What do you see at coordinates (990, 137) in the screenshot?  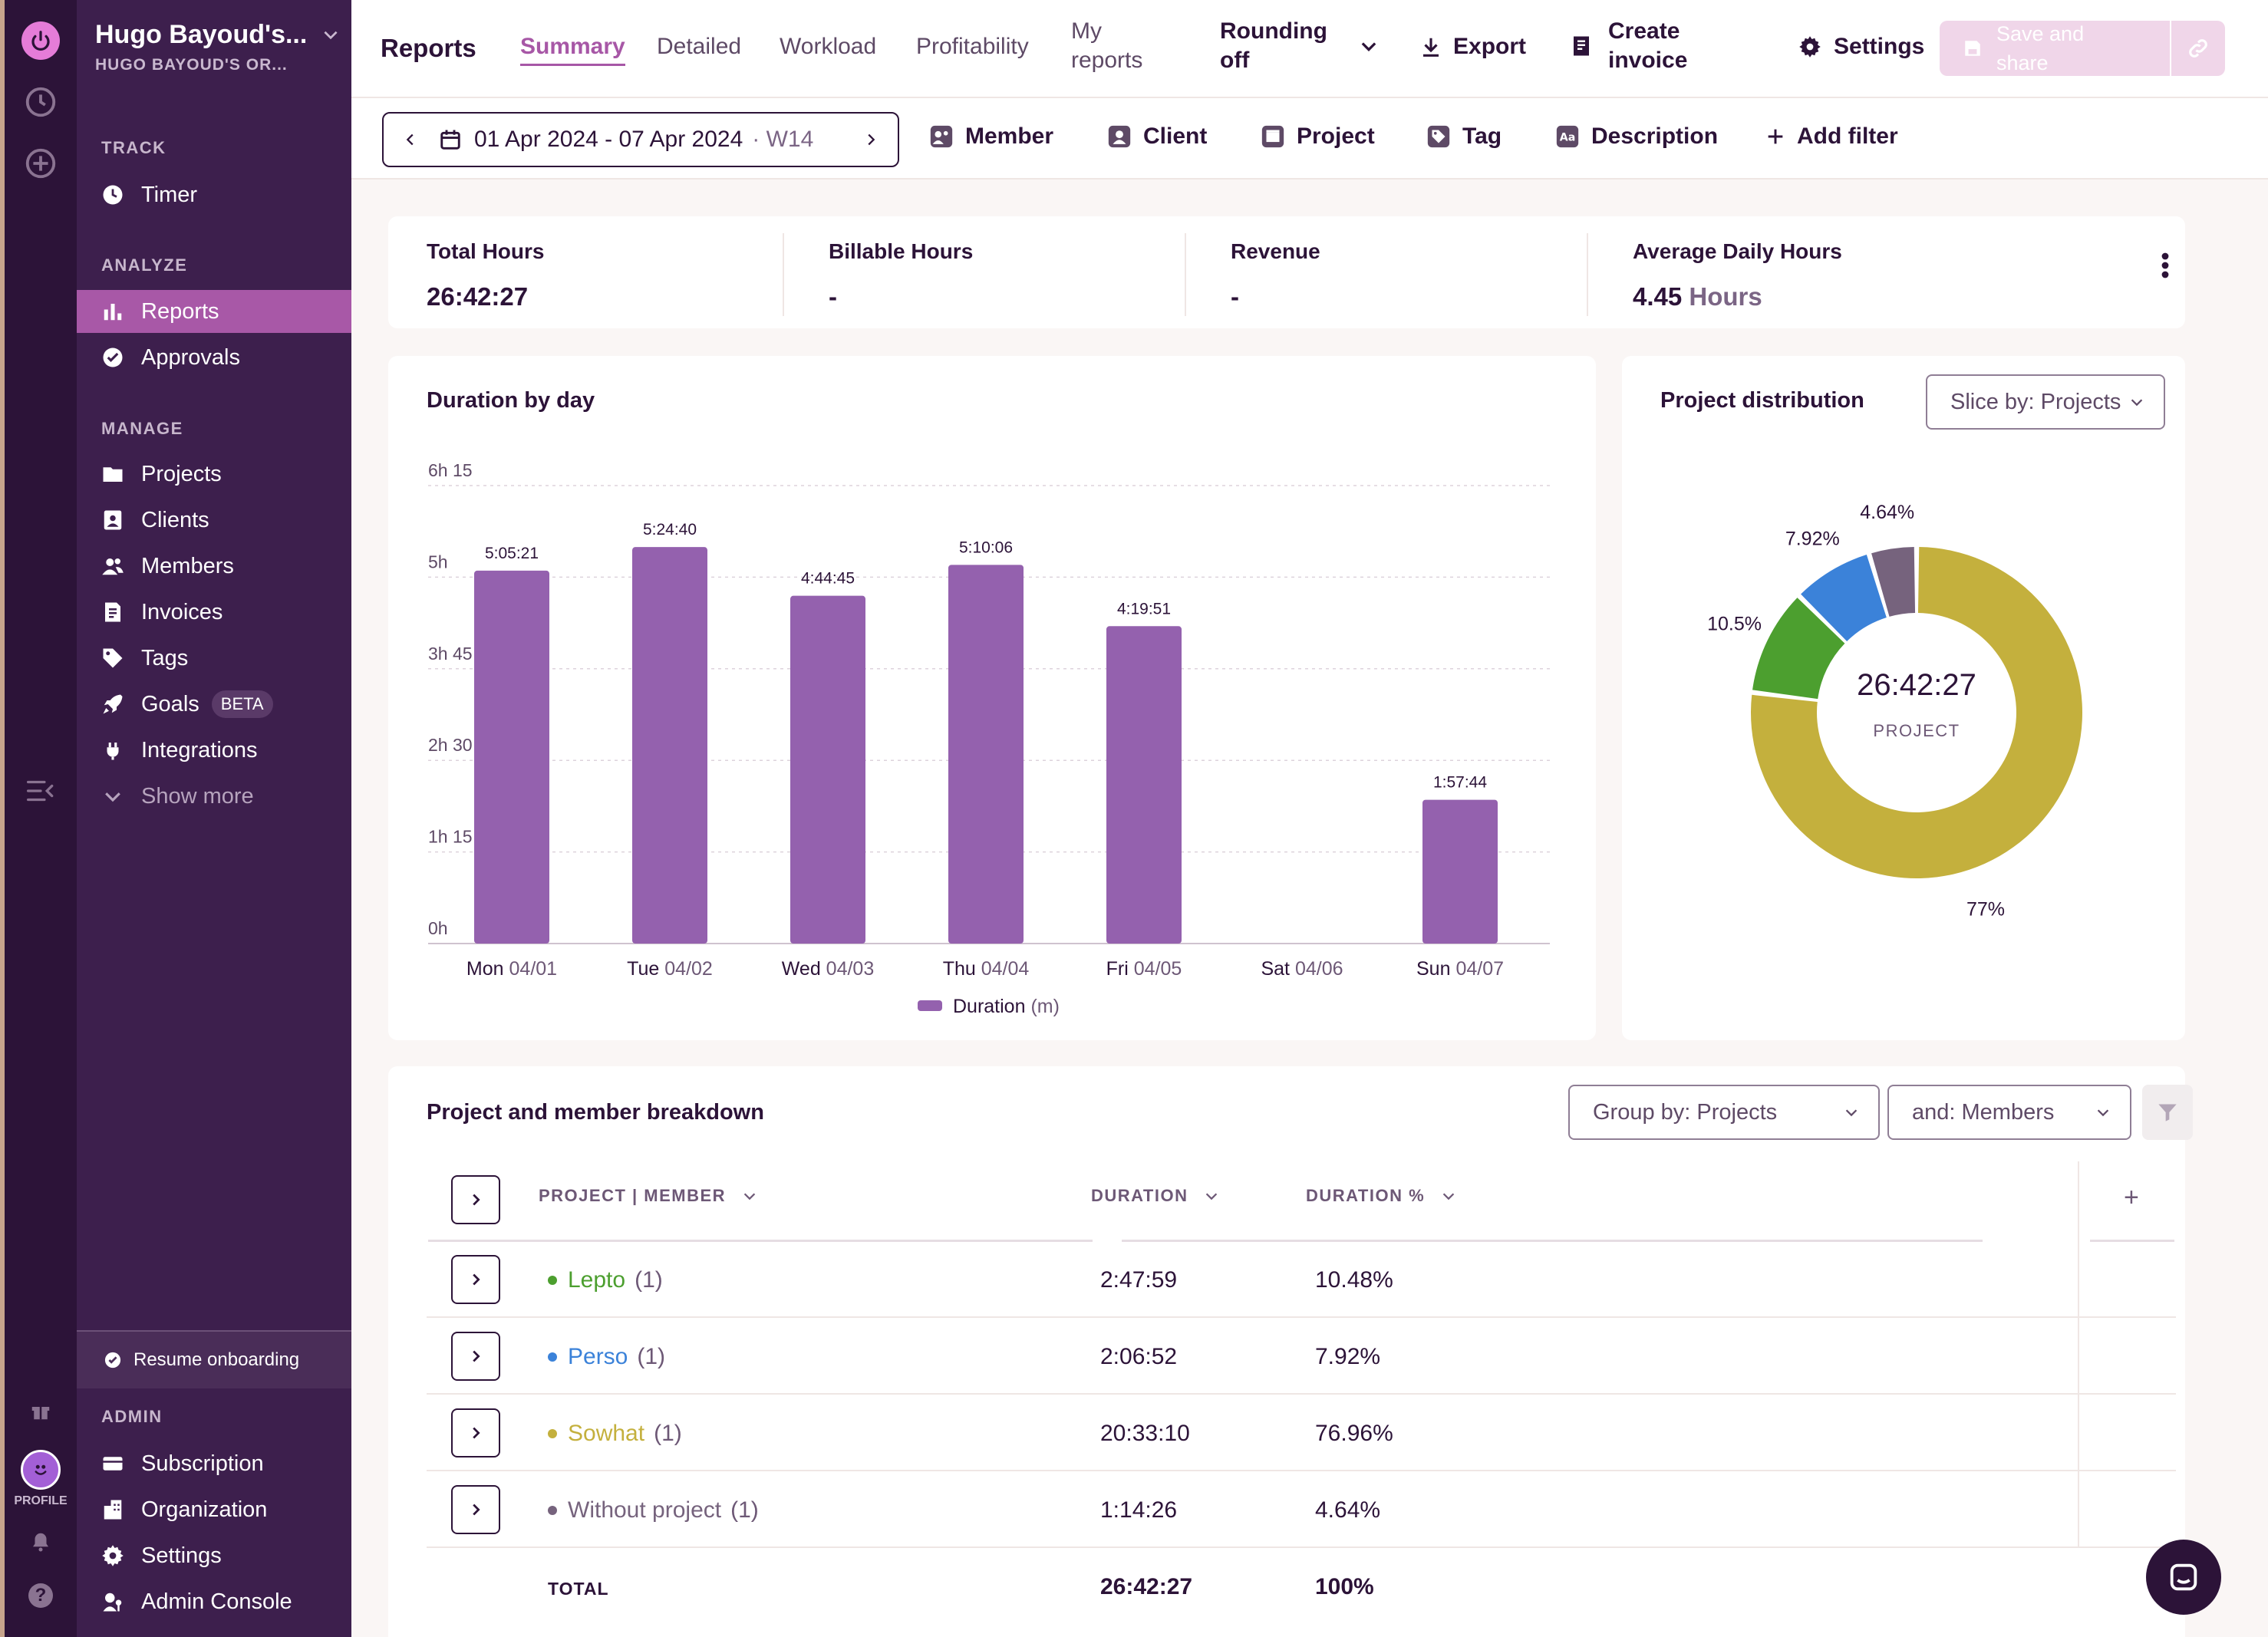 I see `filter-member: Member` at bounding box center [990, 137].